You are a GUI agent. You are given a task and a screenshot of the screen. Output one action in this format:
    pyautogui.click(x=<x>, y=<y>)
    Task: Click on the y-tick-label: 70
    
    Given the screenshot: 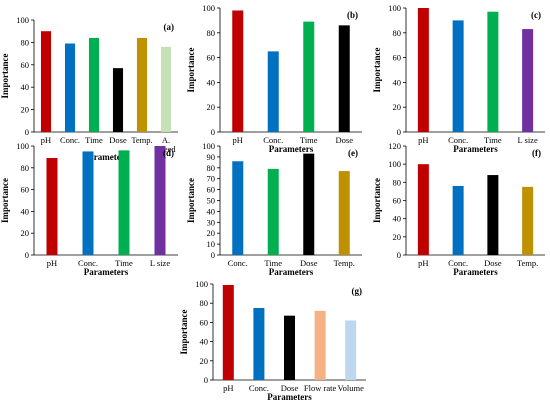 What is the action you would take?
    pyautogui.click(x=211, y=179)
    